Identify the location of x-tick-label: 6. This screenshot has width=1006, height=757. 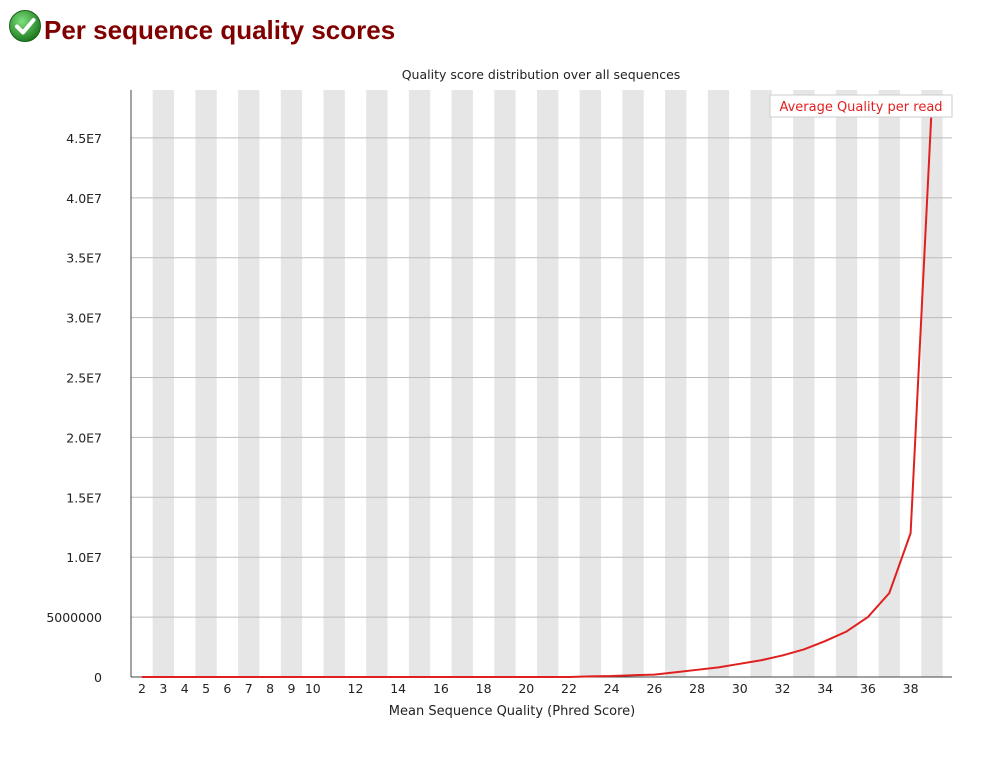
(227, 688).